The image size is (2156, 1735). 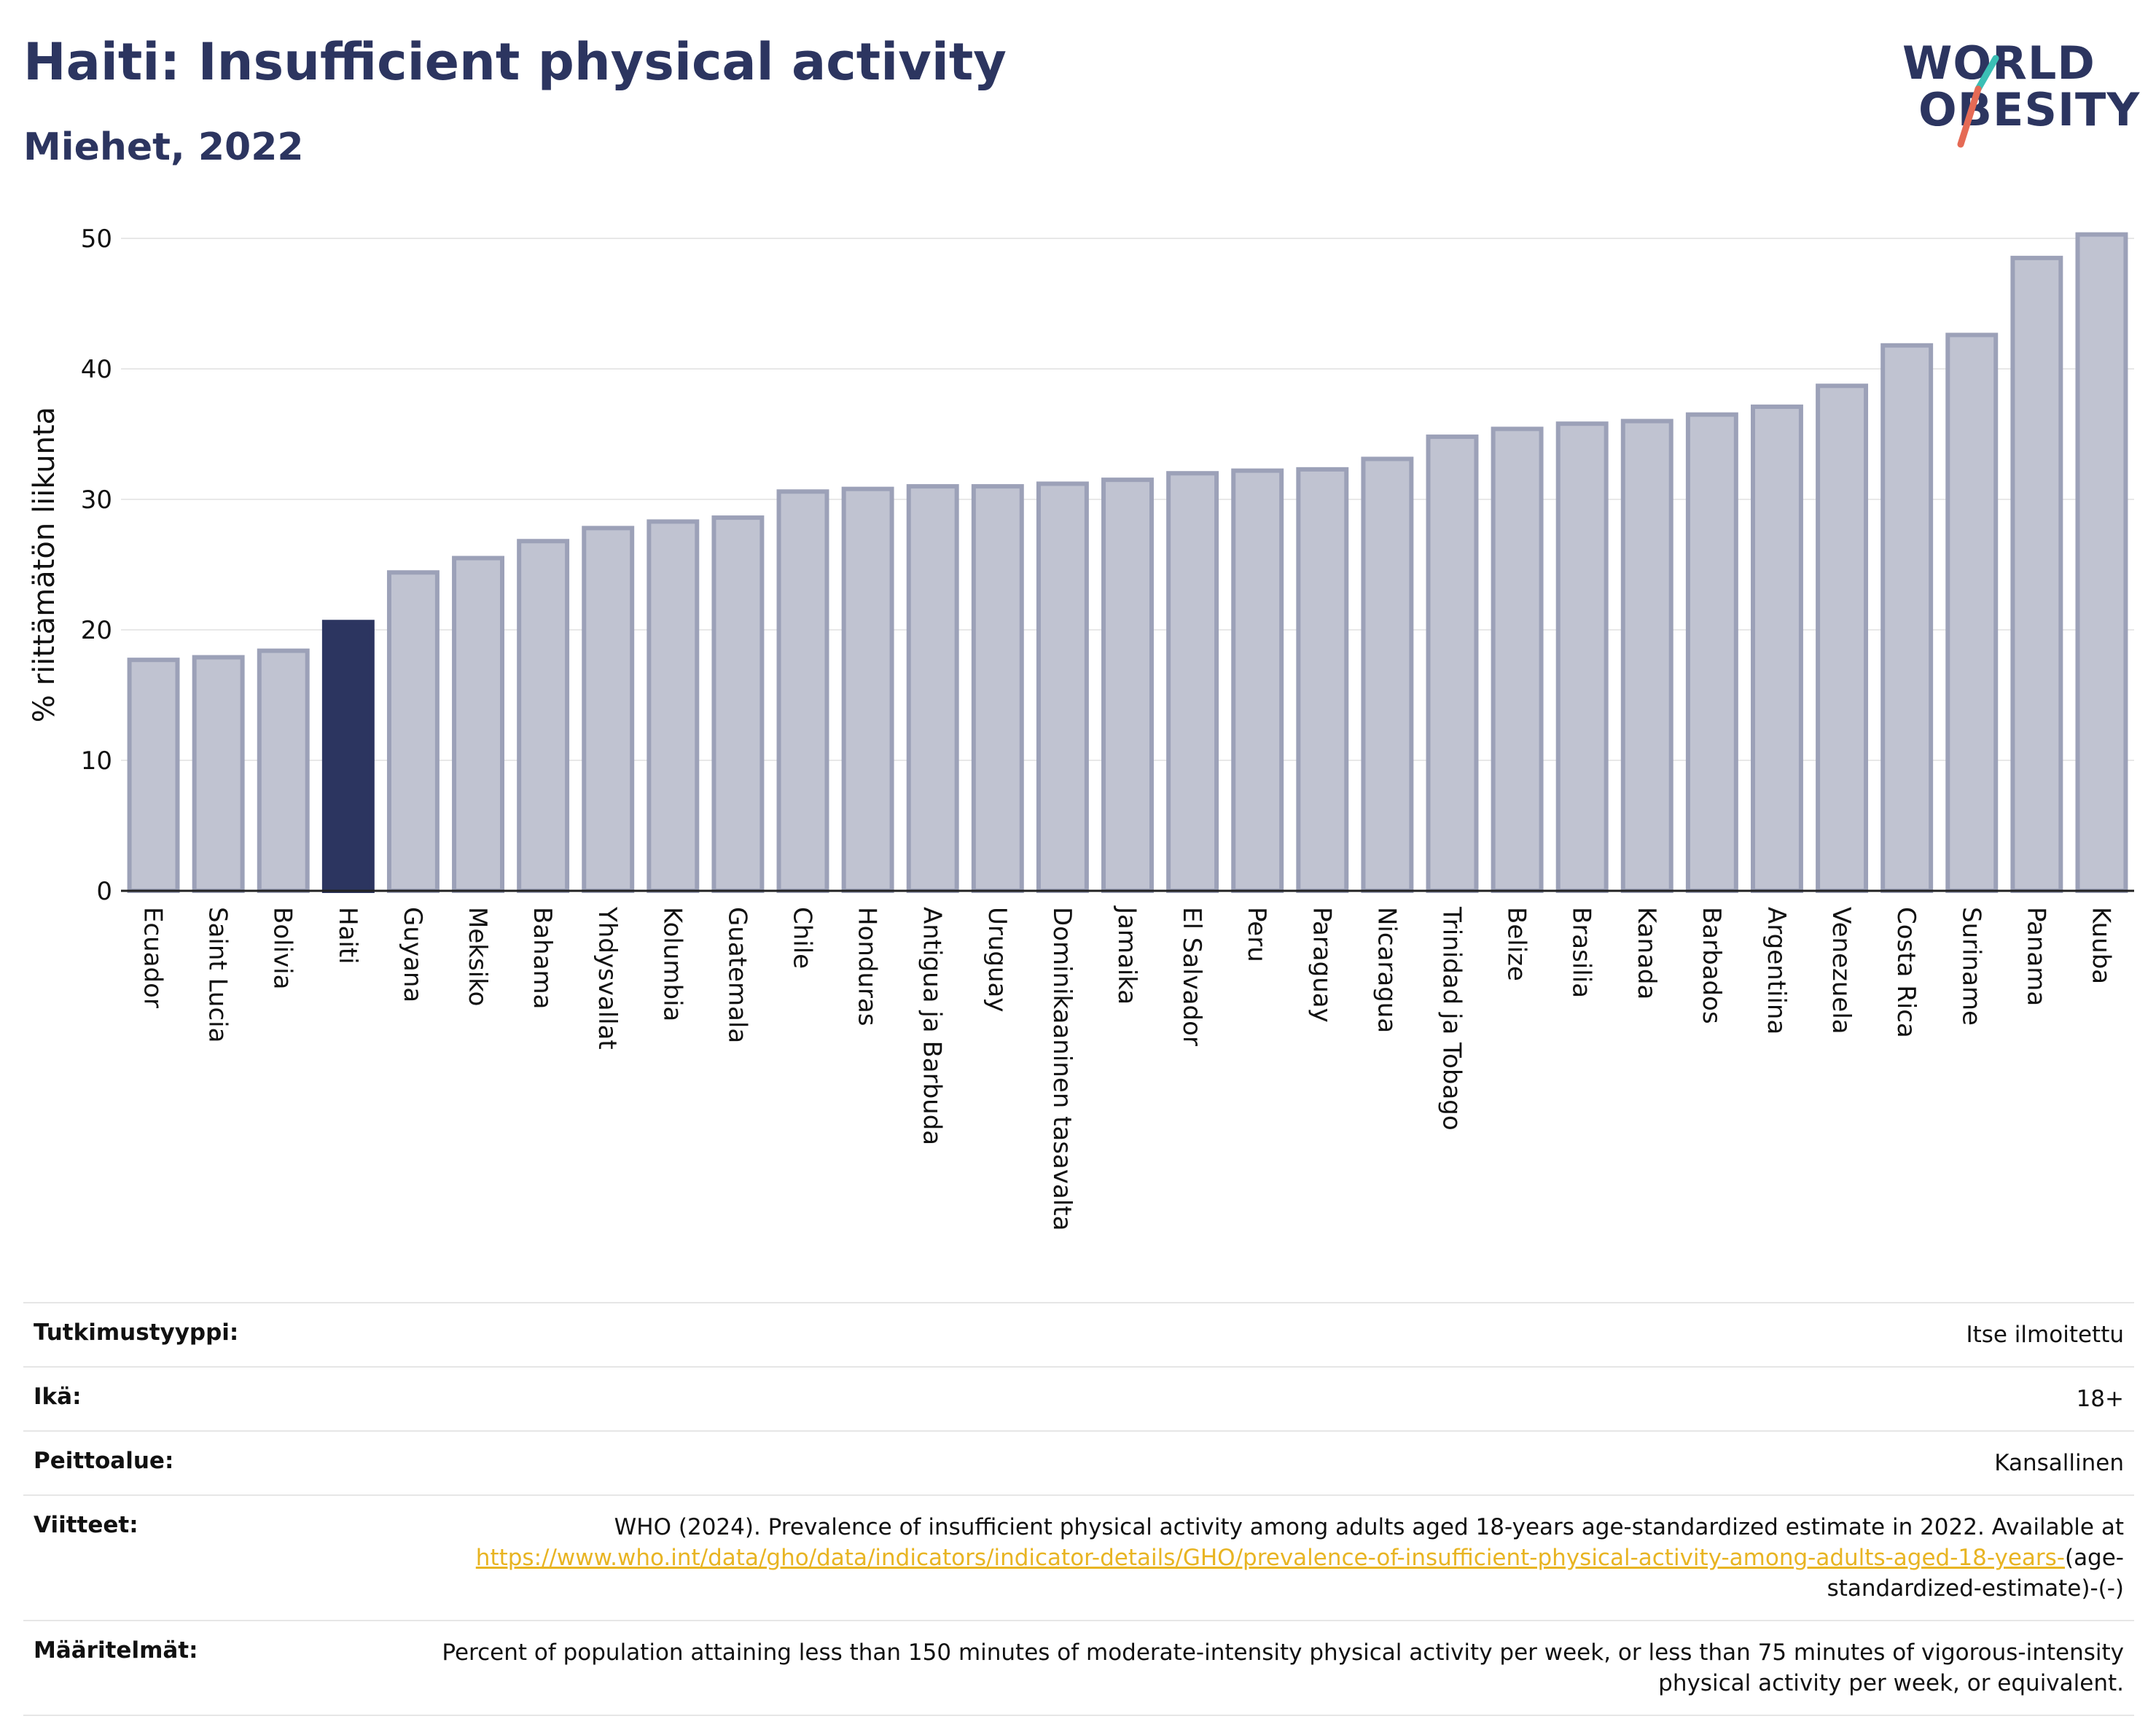 I want to click on references-suffix: (age-standardized-estimate)-(-), so click(x=1976, y=1574).